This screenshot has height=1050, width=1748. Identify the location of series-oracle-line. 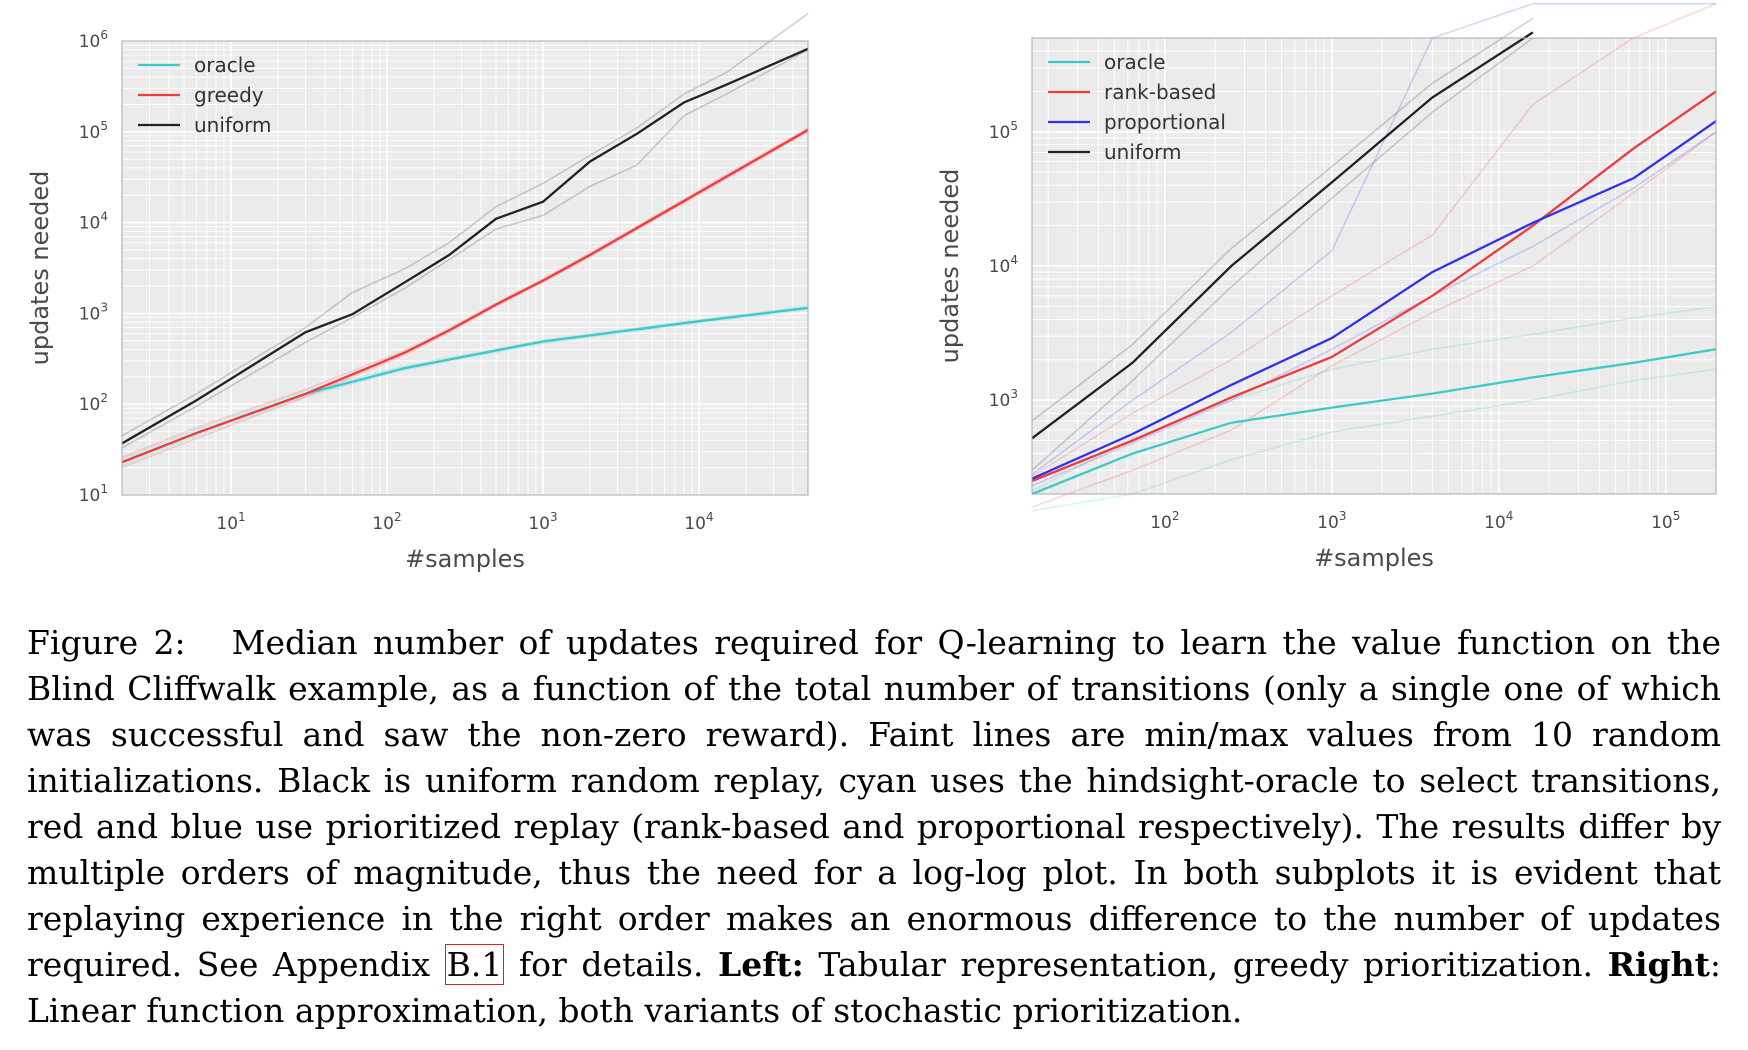
(1374, 422).